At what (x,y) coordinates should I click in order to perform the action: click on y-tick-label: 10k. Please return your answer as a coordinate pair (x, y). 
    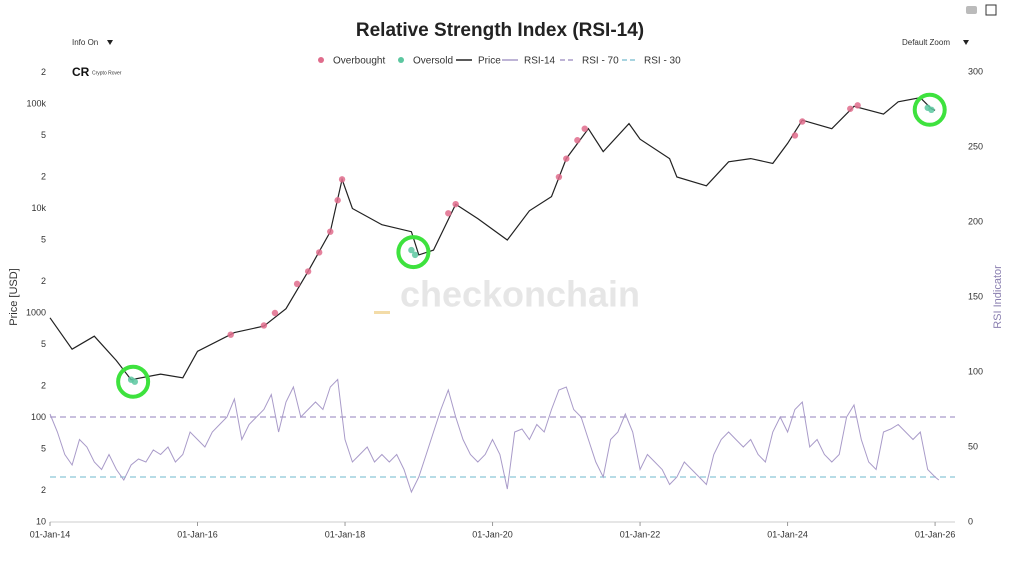
    Looking at the image, I should click on (38, 208).